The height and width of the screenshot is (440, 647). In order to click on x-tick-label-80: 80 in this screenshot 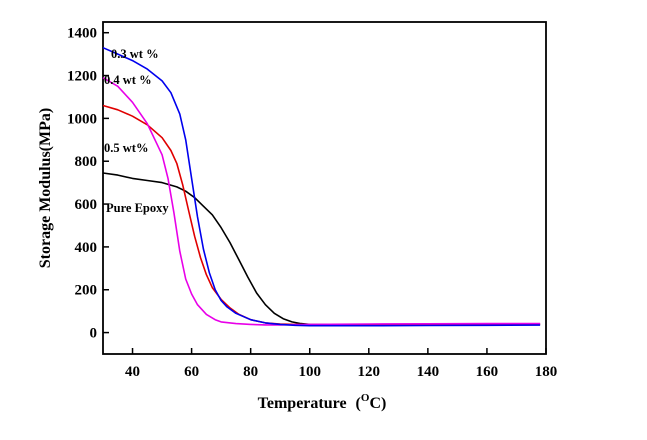, I will do `click(250, 372)`.